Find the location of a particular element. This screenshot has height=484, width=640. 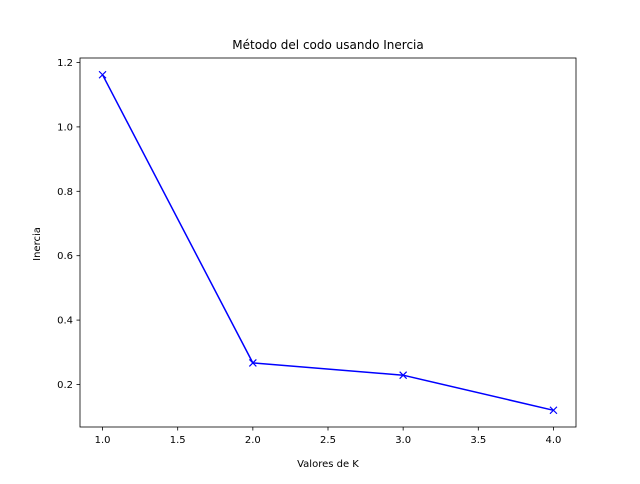

x-tick-label: 4.0 is located at coordinates (554, 440).